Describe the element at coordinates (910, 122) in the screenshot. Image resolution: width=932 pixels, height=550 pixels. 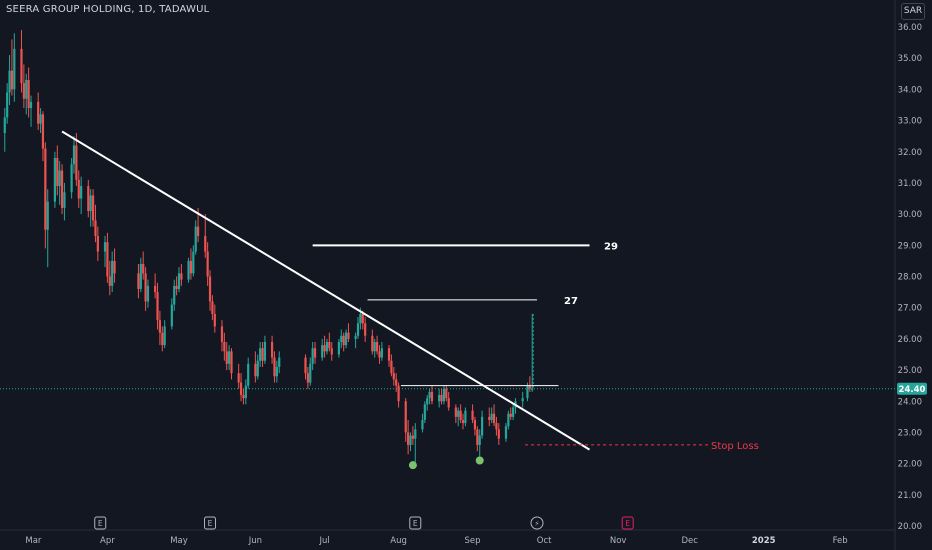
I see `y-tick-label: 33.00` at that location.